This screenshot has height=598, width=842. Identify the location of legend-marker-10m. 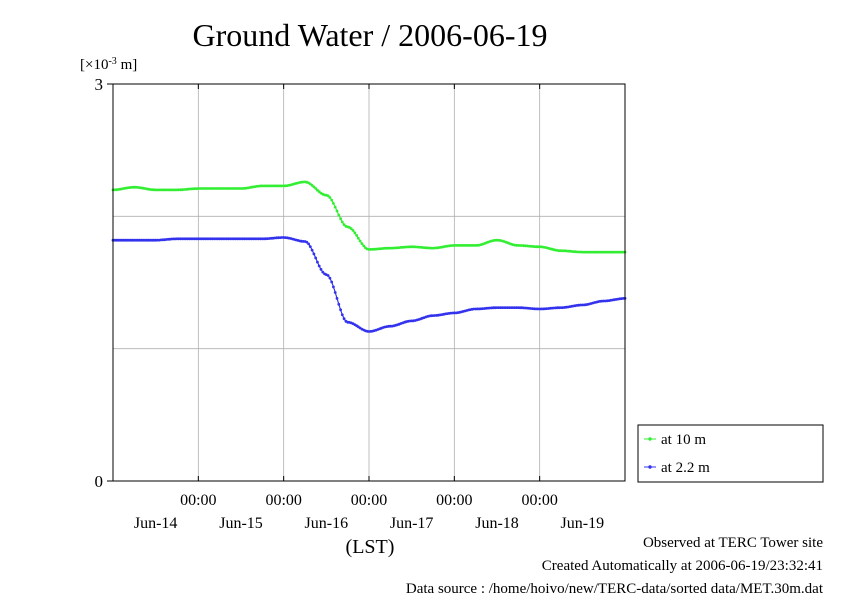
(650, 439).